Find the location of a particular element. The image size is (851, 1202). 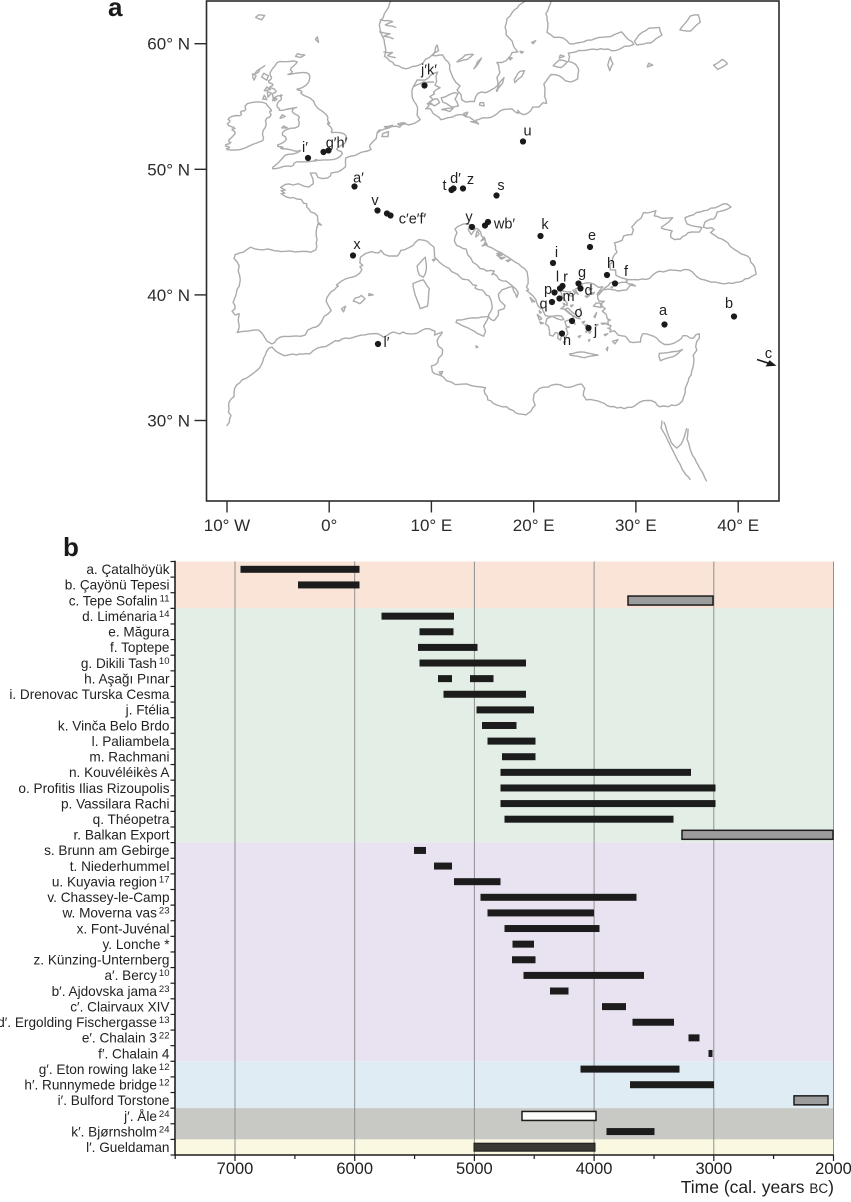

svg-text: m is located at coordinates (568, 297).